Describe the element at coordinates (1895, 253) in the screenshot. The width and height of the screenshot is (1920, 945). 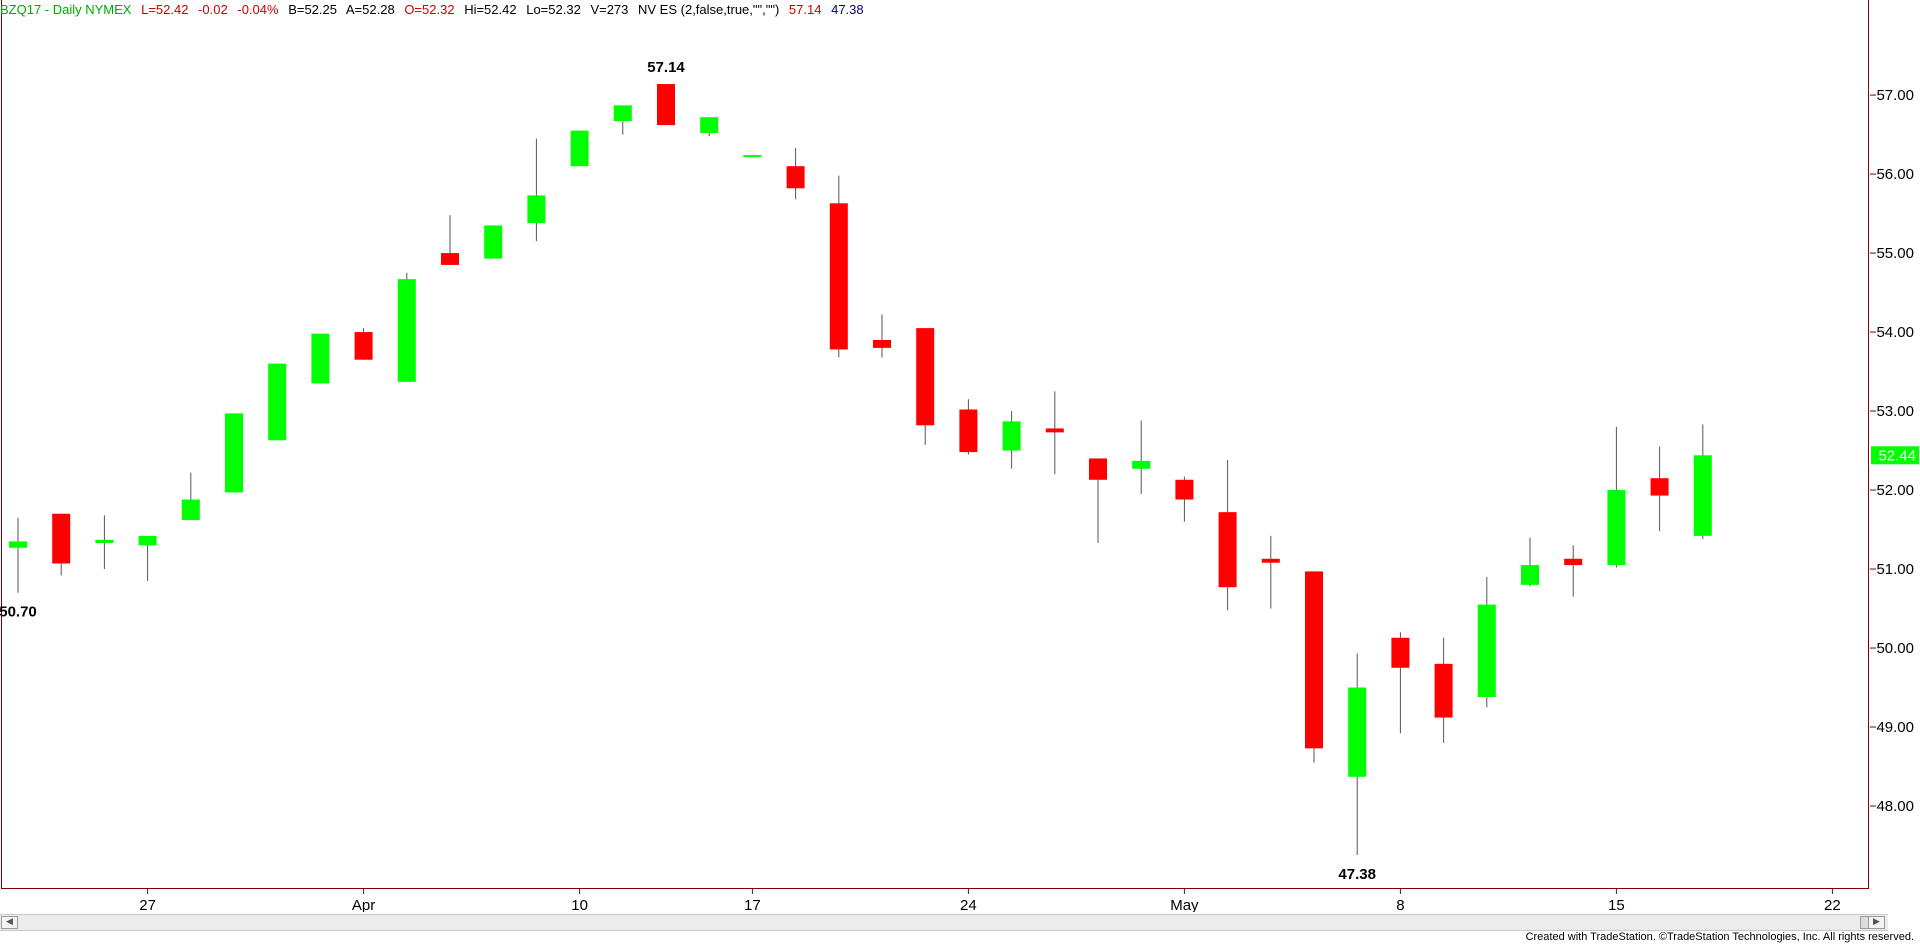
I see `price-tick-label: 55.00` at that location.